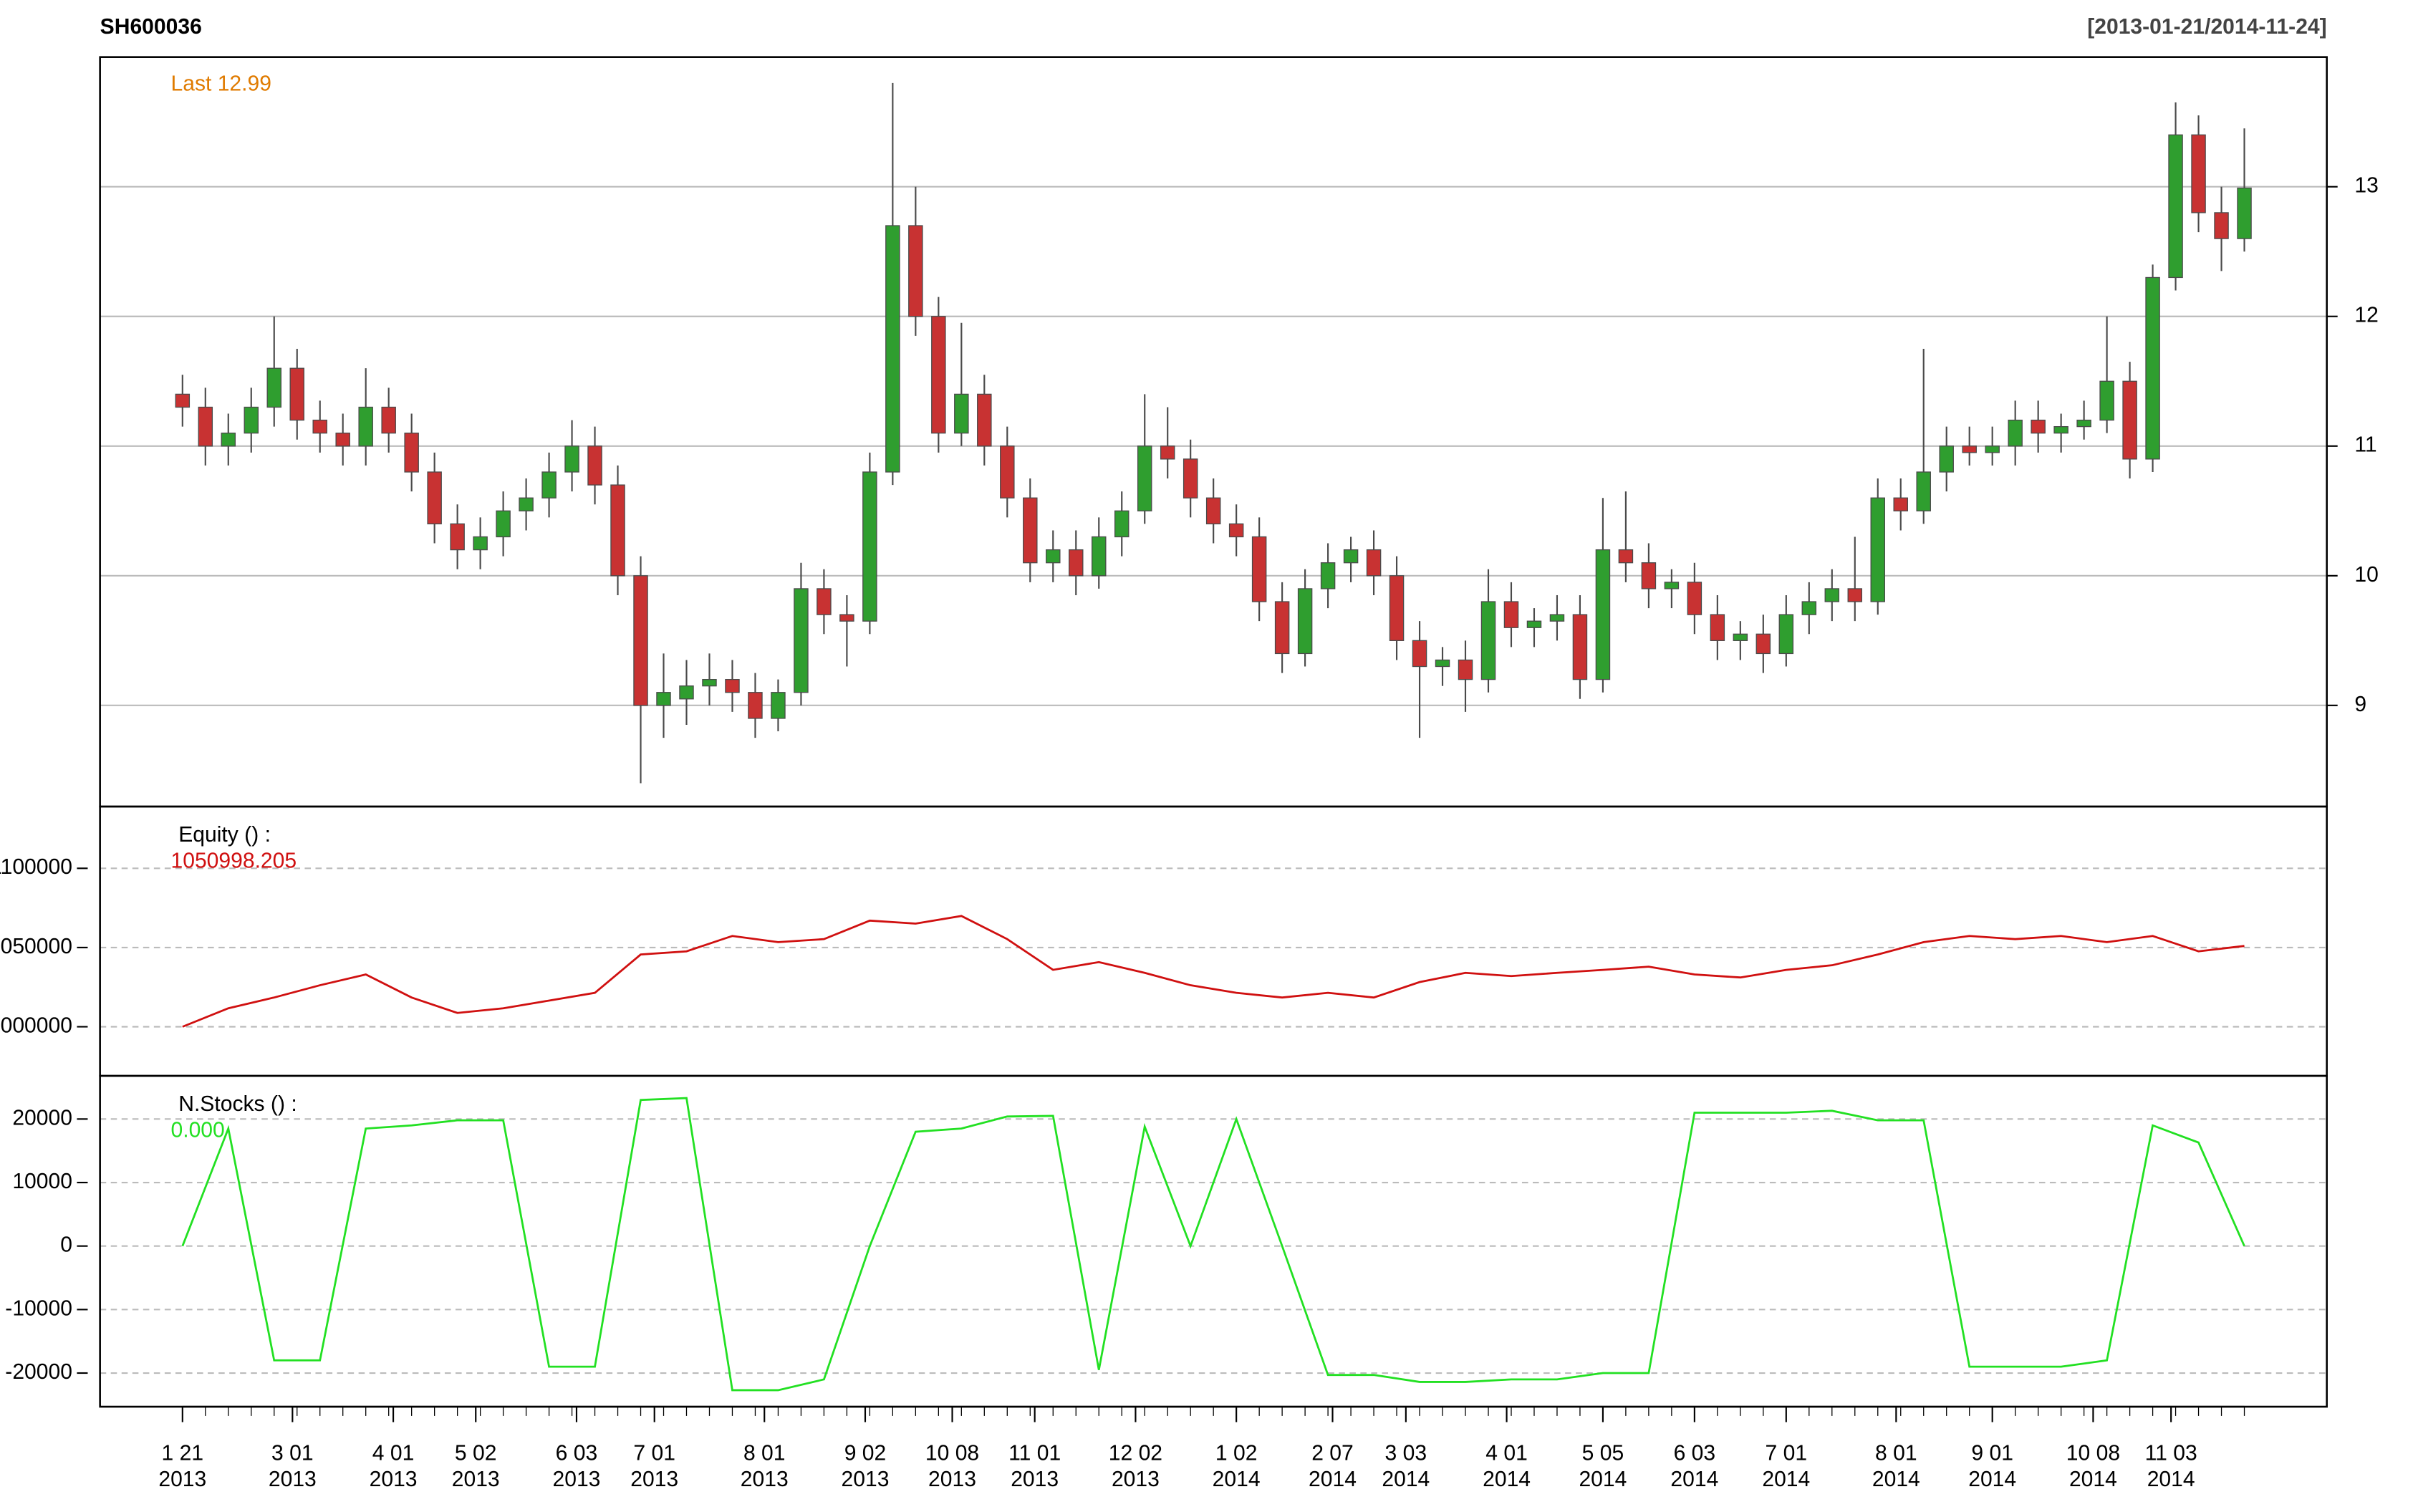 The image size is (2413, 1512). What do you see at coordinates (36, 946) in the screenshot?
I see `y-tick-label: 1050000` at bounding box center [36, 946].